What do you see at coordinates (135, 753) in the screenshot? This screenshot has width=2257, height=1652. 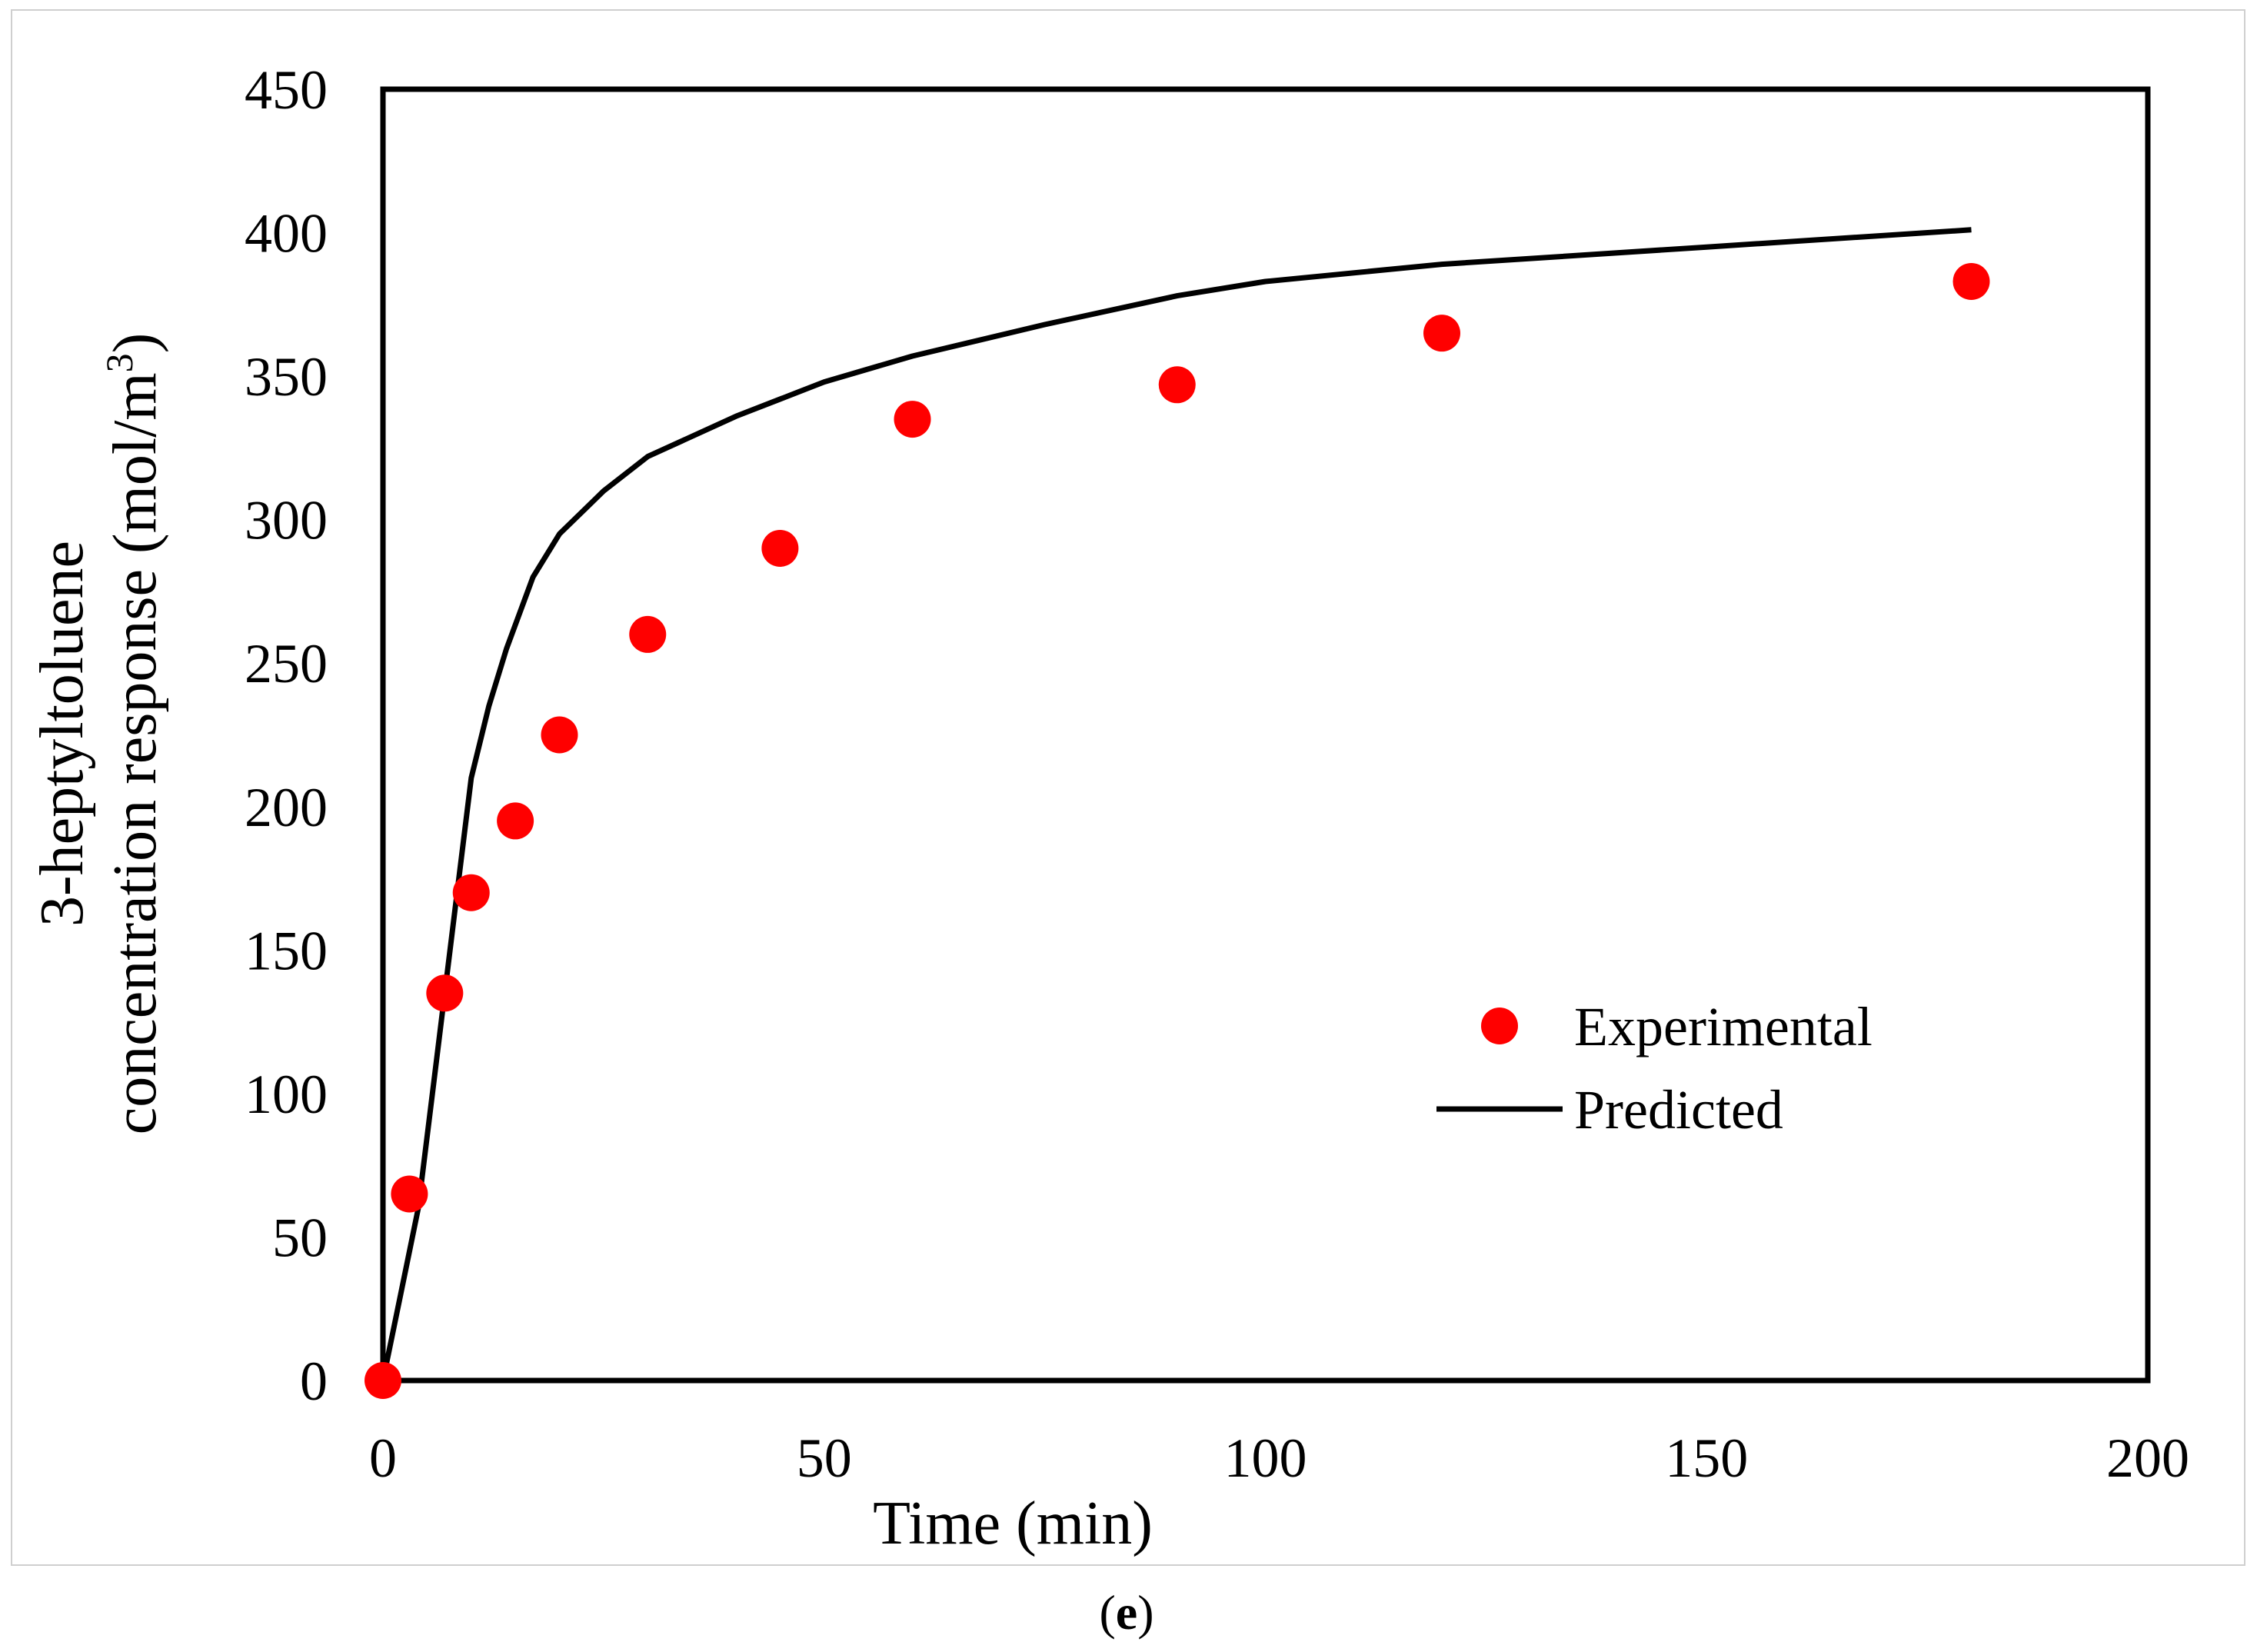 I see `y-axis-title-line2-main: concentration response (mol/m` at bounding box center [135, 753].